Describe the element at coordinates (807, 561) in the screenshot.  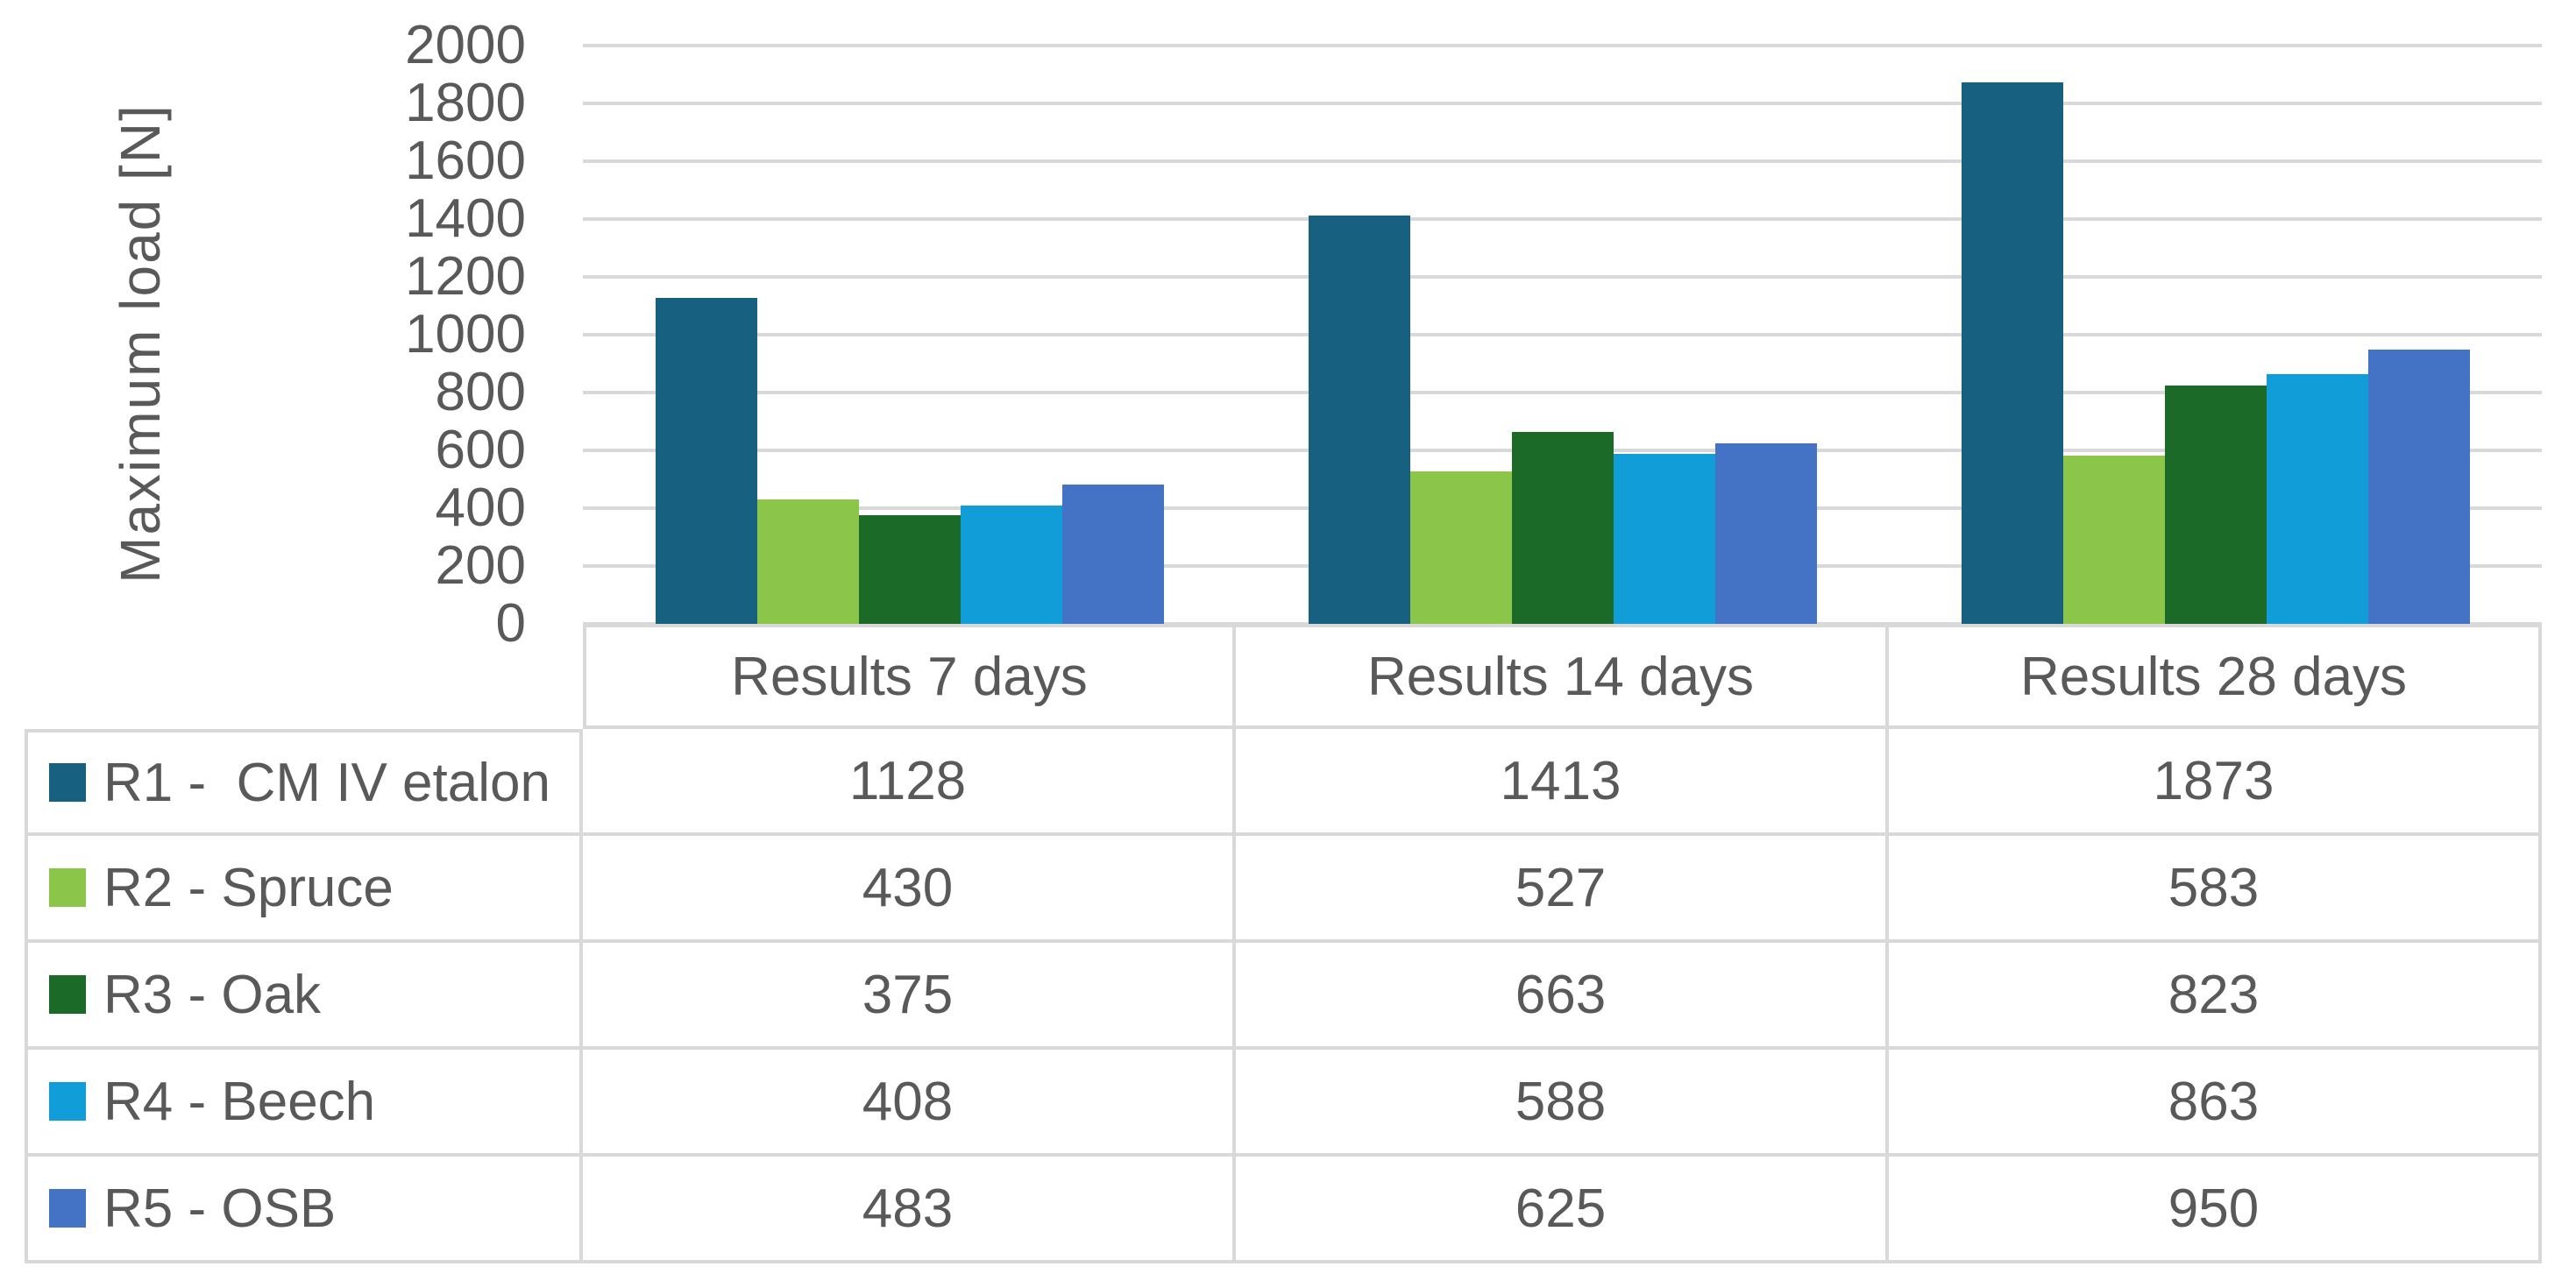
I see `bar-series2-category1` at that location.